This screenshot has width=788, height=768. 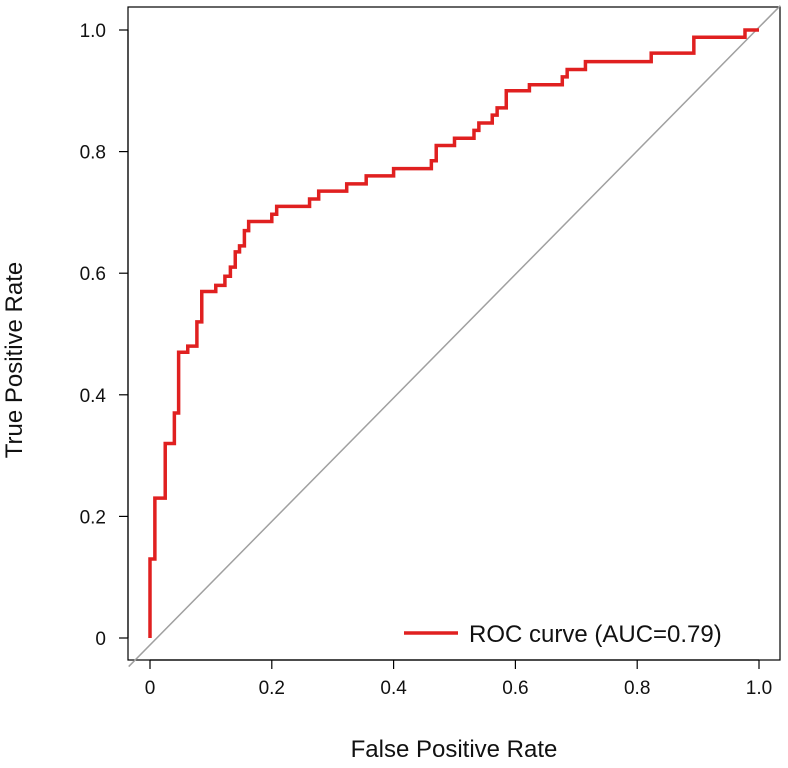 I want to click on x-axis-title: False Positive Rate, so click(x=454, y=749).